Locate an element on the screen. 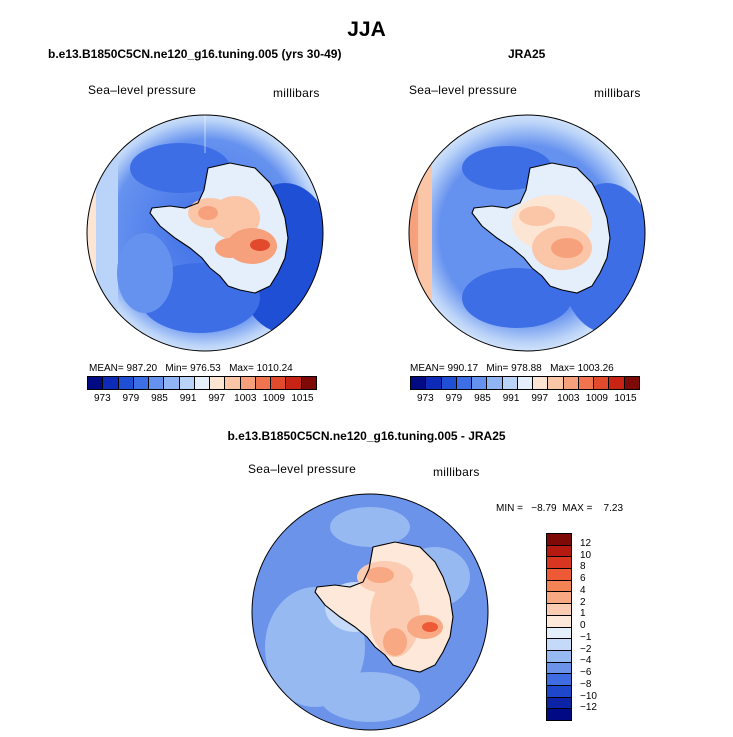 The image size is (733, 737). units-label-diff: millibars is located at coordinates (456, 472).